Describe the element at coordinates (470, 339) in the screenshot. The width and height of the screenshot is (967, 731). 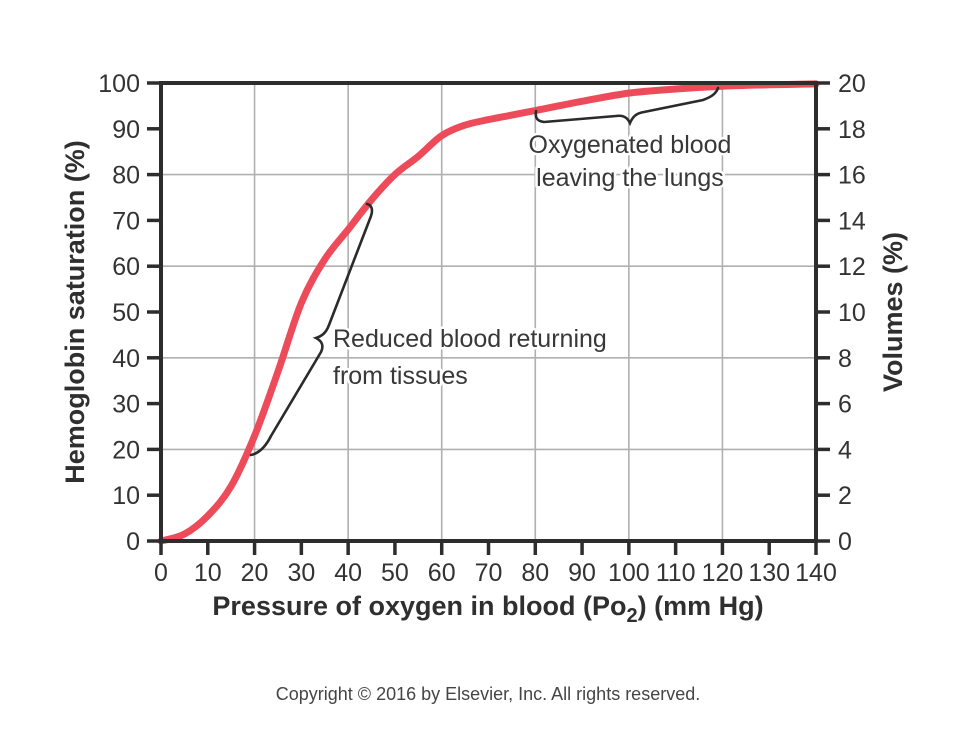
I see `annotation-reduced-line1: Reduced blood returning` at that location.